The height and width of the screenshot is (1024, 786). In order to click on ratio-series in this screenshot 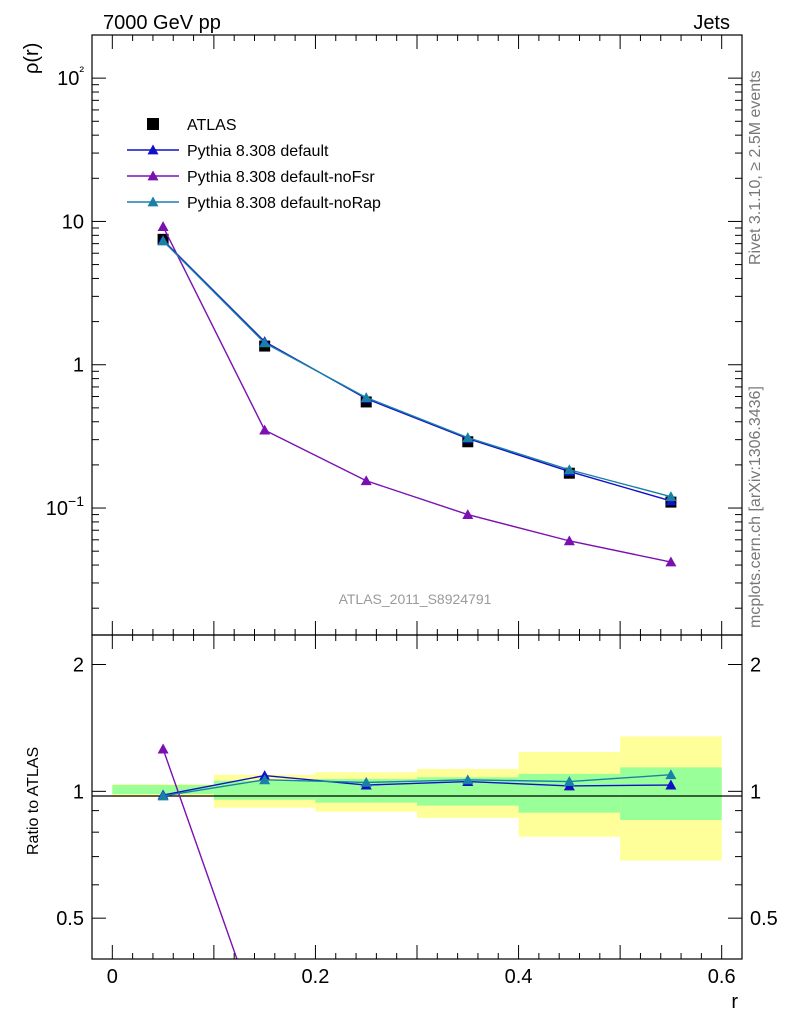, I will do `click(417, 851)`.